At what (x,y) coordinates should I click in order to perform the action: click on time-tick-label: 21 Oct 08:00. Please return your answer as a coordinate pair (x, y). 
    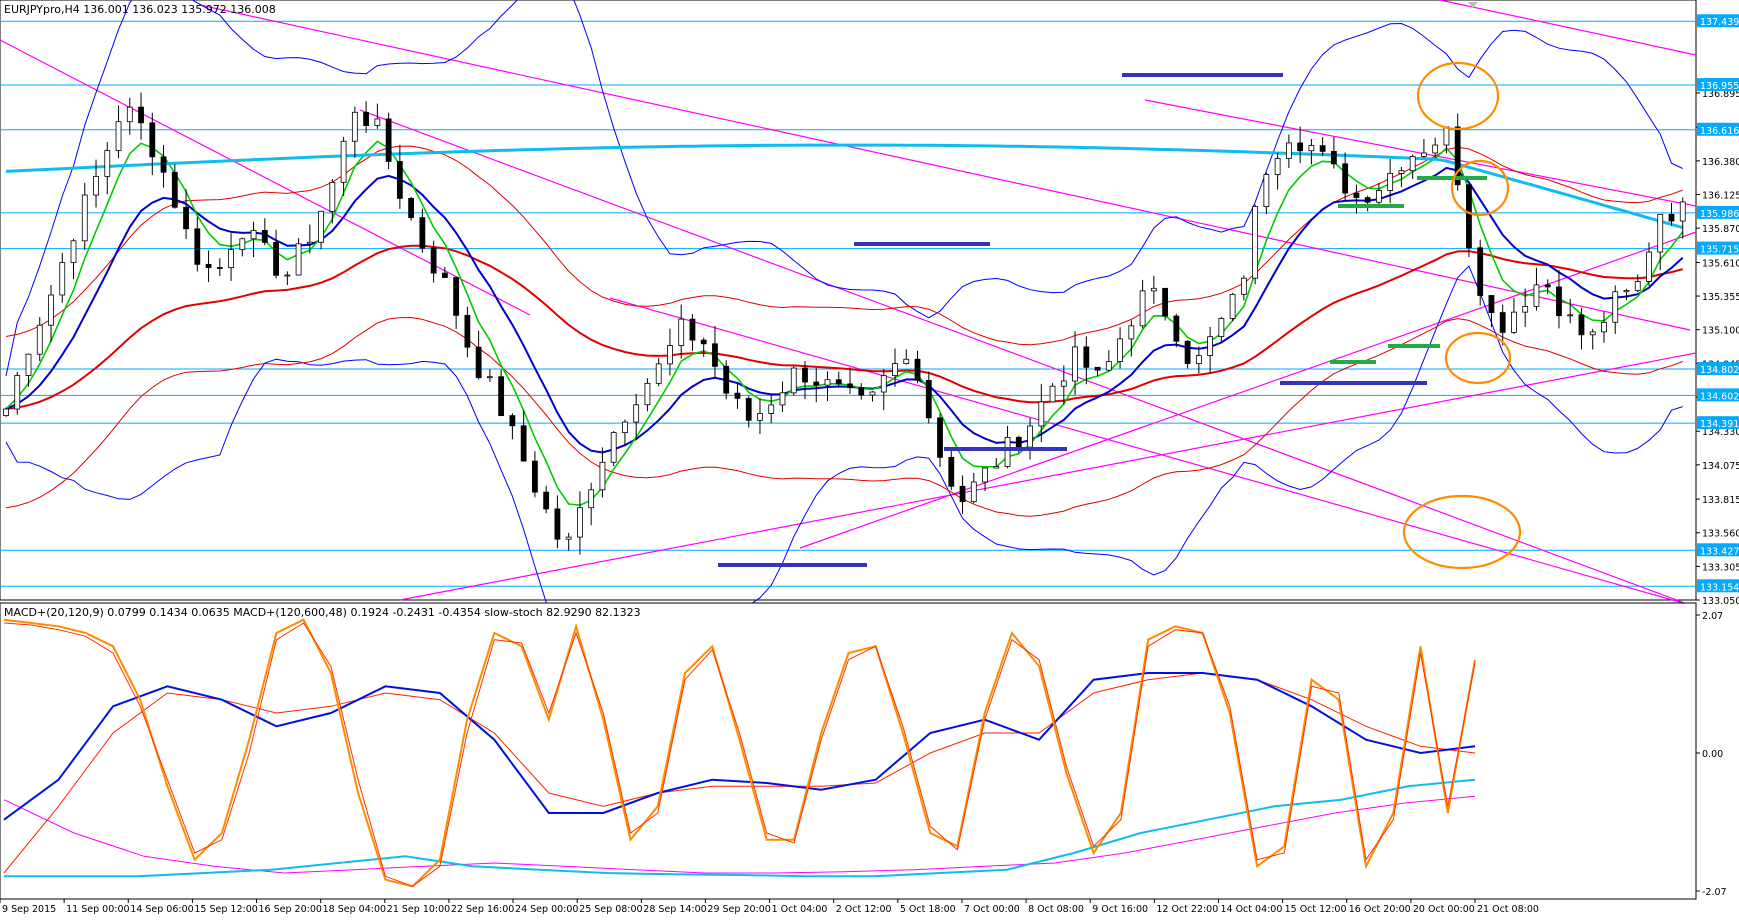
    Looking at the image, I should click on (1508, 909).